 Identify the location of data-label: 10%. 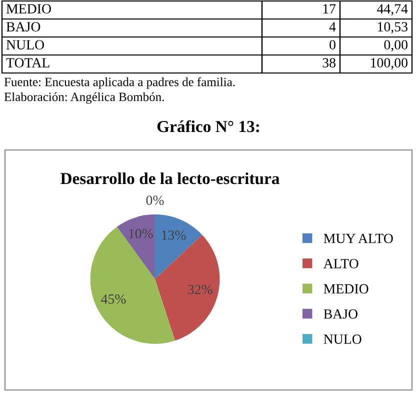
(141, 233).